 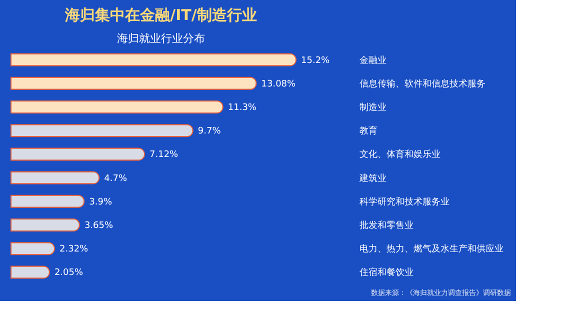 I want to click on y-tick-label: 金融业, so click(x=373, y=60).